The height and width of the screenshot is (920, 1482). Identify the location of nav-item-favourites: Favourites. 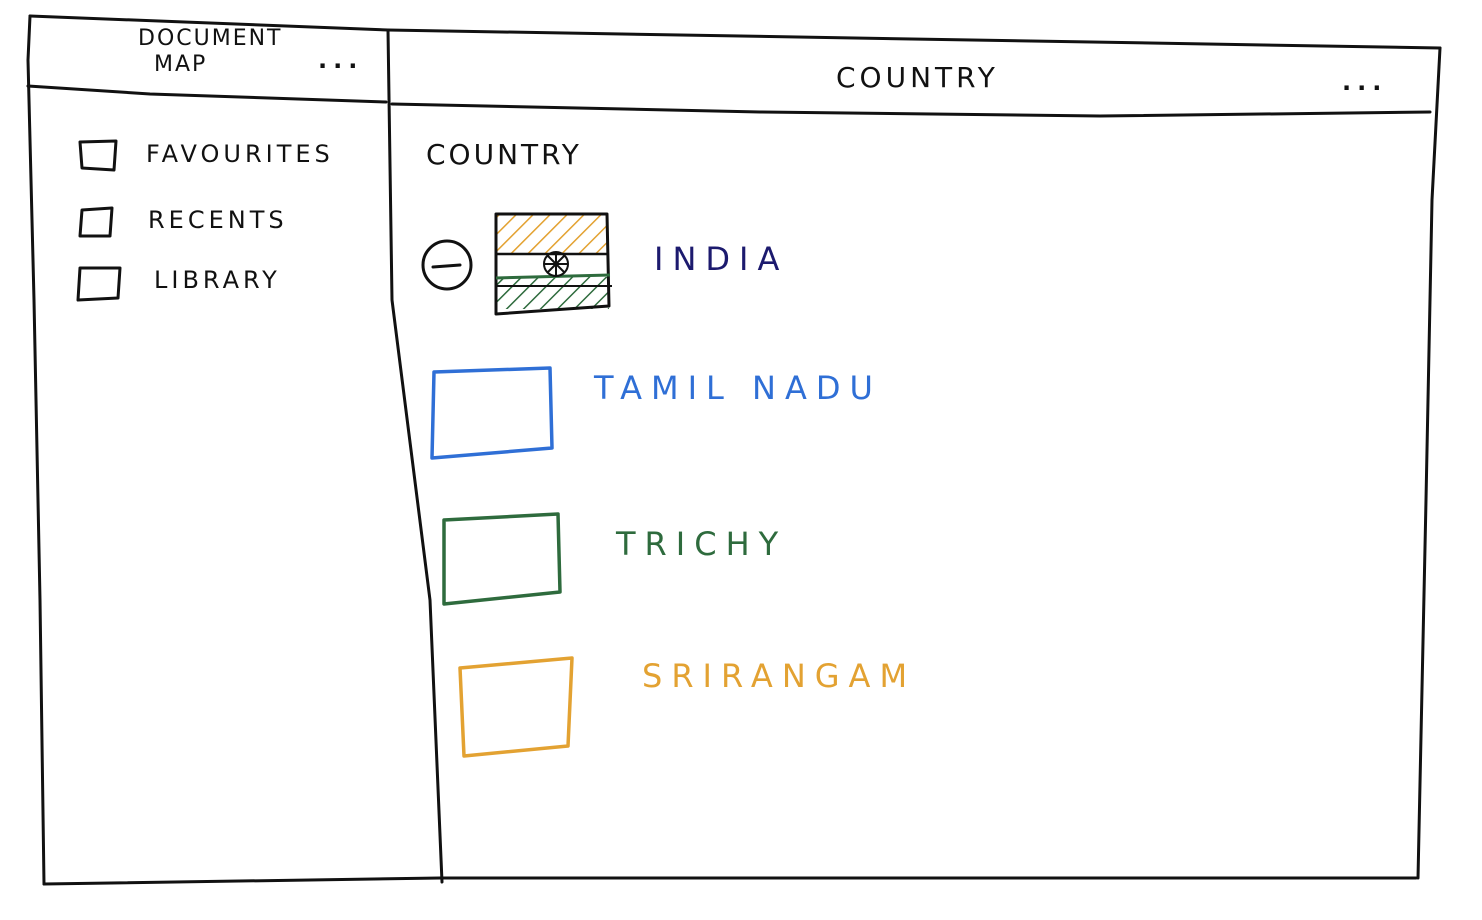
(219, 154).